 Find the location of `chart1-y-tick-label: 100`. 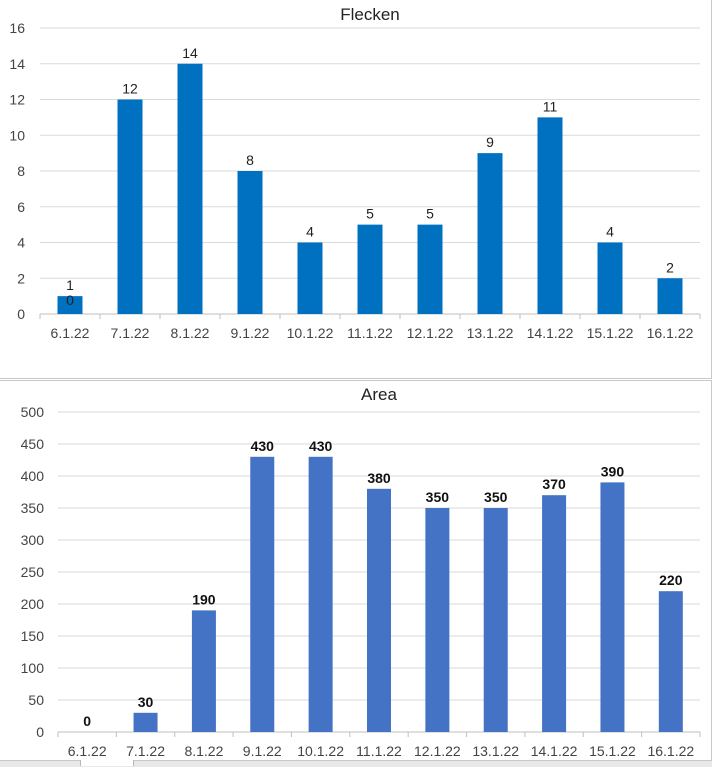

chart1-y-tick-label: 100 is located at coordinates (33, 668).